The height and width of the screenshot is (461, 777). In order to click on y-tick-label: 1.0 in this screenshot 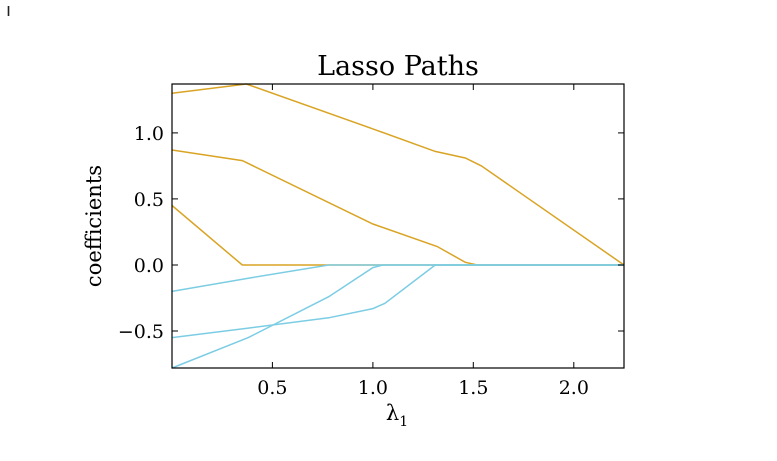, I will do `click(149, 134)`.